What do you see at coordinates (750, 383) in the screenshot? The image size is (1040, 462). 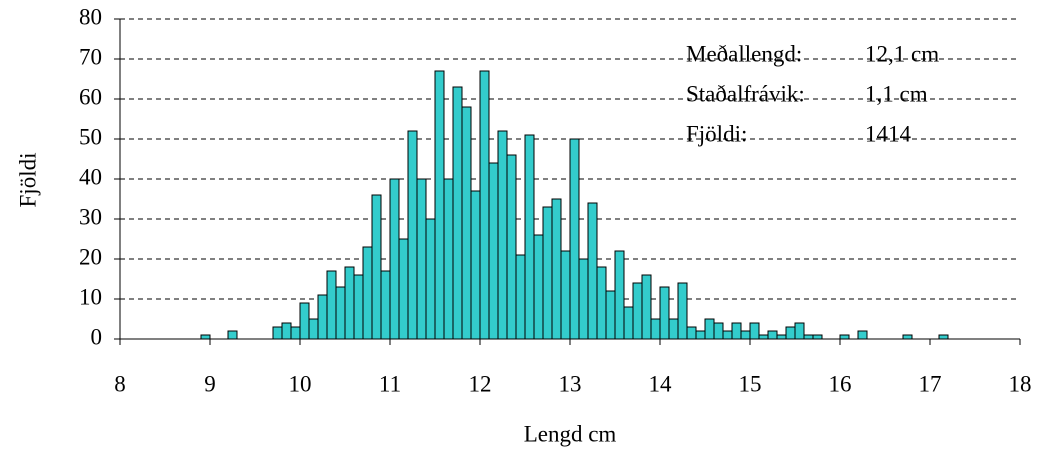 I see `x-tick-label: 15` at bounding box center [750, 383].